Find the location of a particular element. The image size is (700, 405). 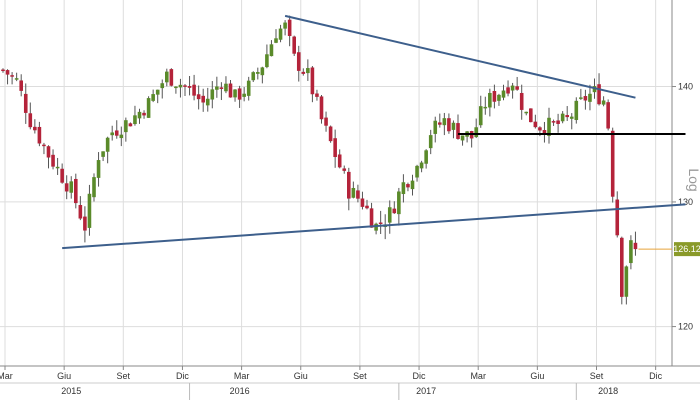

trendline-lower-support is located at coordinates (374, 226).